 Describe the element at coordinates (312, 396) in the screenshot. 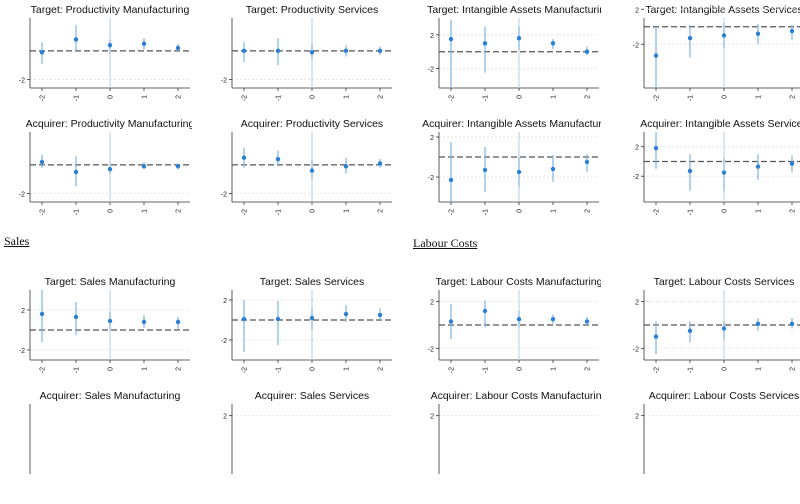

I see `chart-title: Acquirer: Sales Services` at that location.